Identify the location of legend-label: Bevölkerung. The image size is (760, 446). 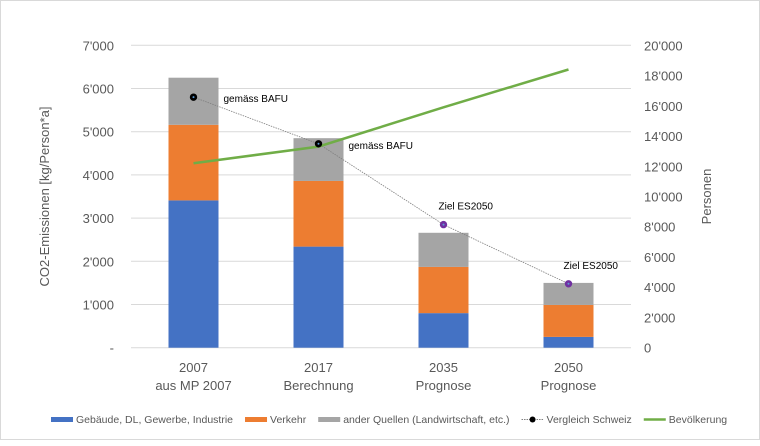
(698, 420).